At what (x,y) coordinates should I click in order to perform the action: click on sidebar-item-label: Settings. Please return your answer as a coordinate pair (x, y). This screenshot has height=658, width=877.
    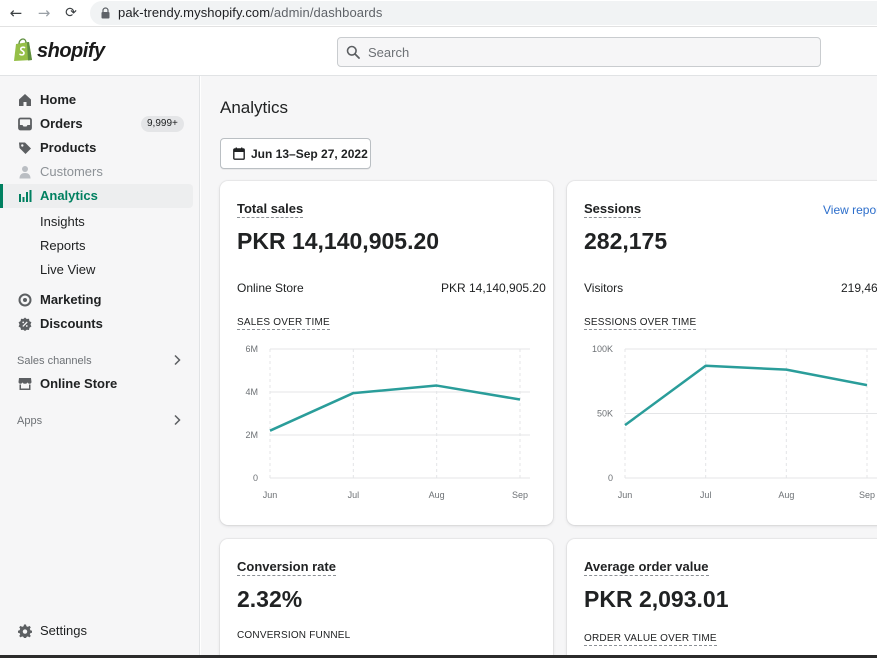
    Looking at the image, I should click on (63, 630).